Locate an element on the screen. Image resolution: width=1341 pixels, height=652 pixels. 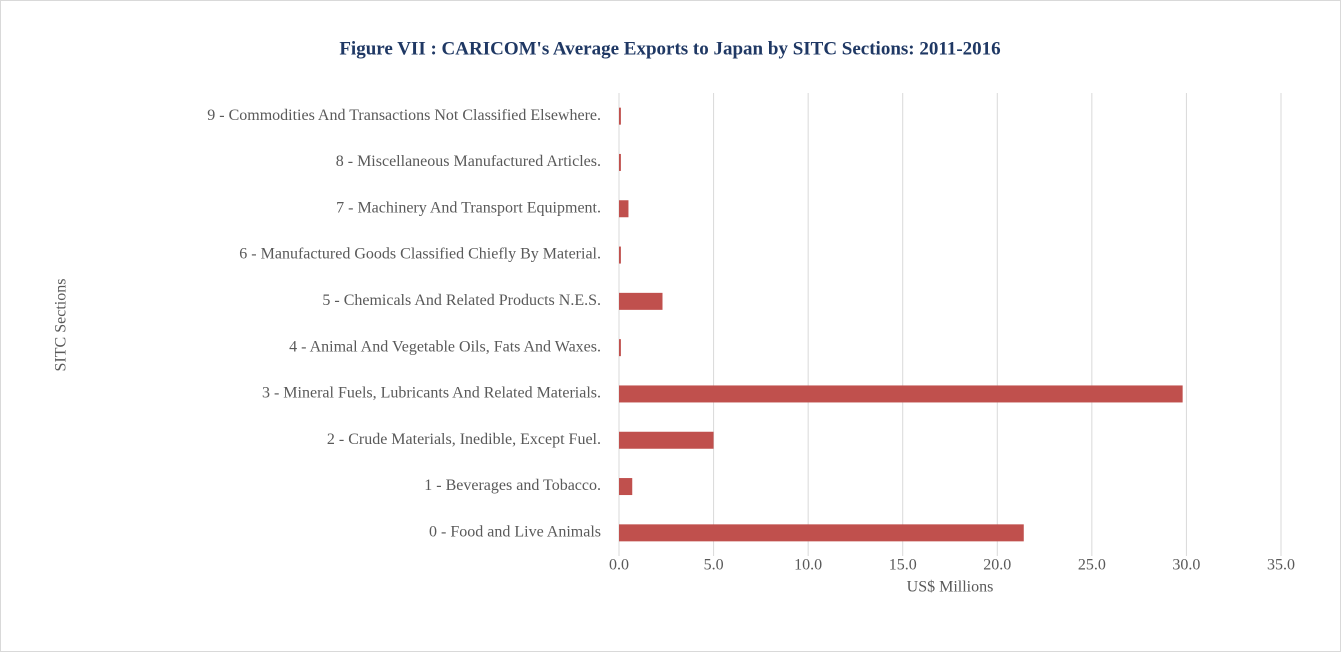
y-axis-title: SITC Sections is located at coordinates (61, 325).